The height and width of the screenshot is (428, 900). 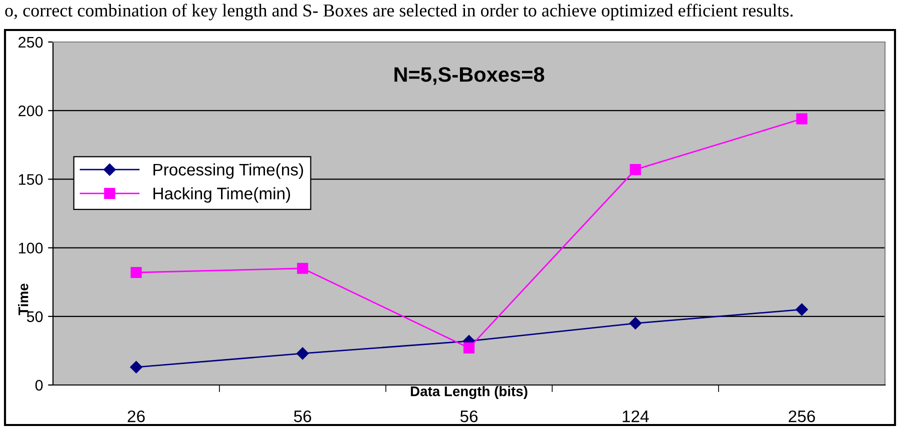 What do you see at coordinates (30, 110) in the screenshot?
I see `y-tick-label: 200` at bounding box center [30, 110].